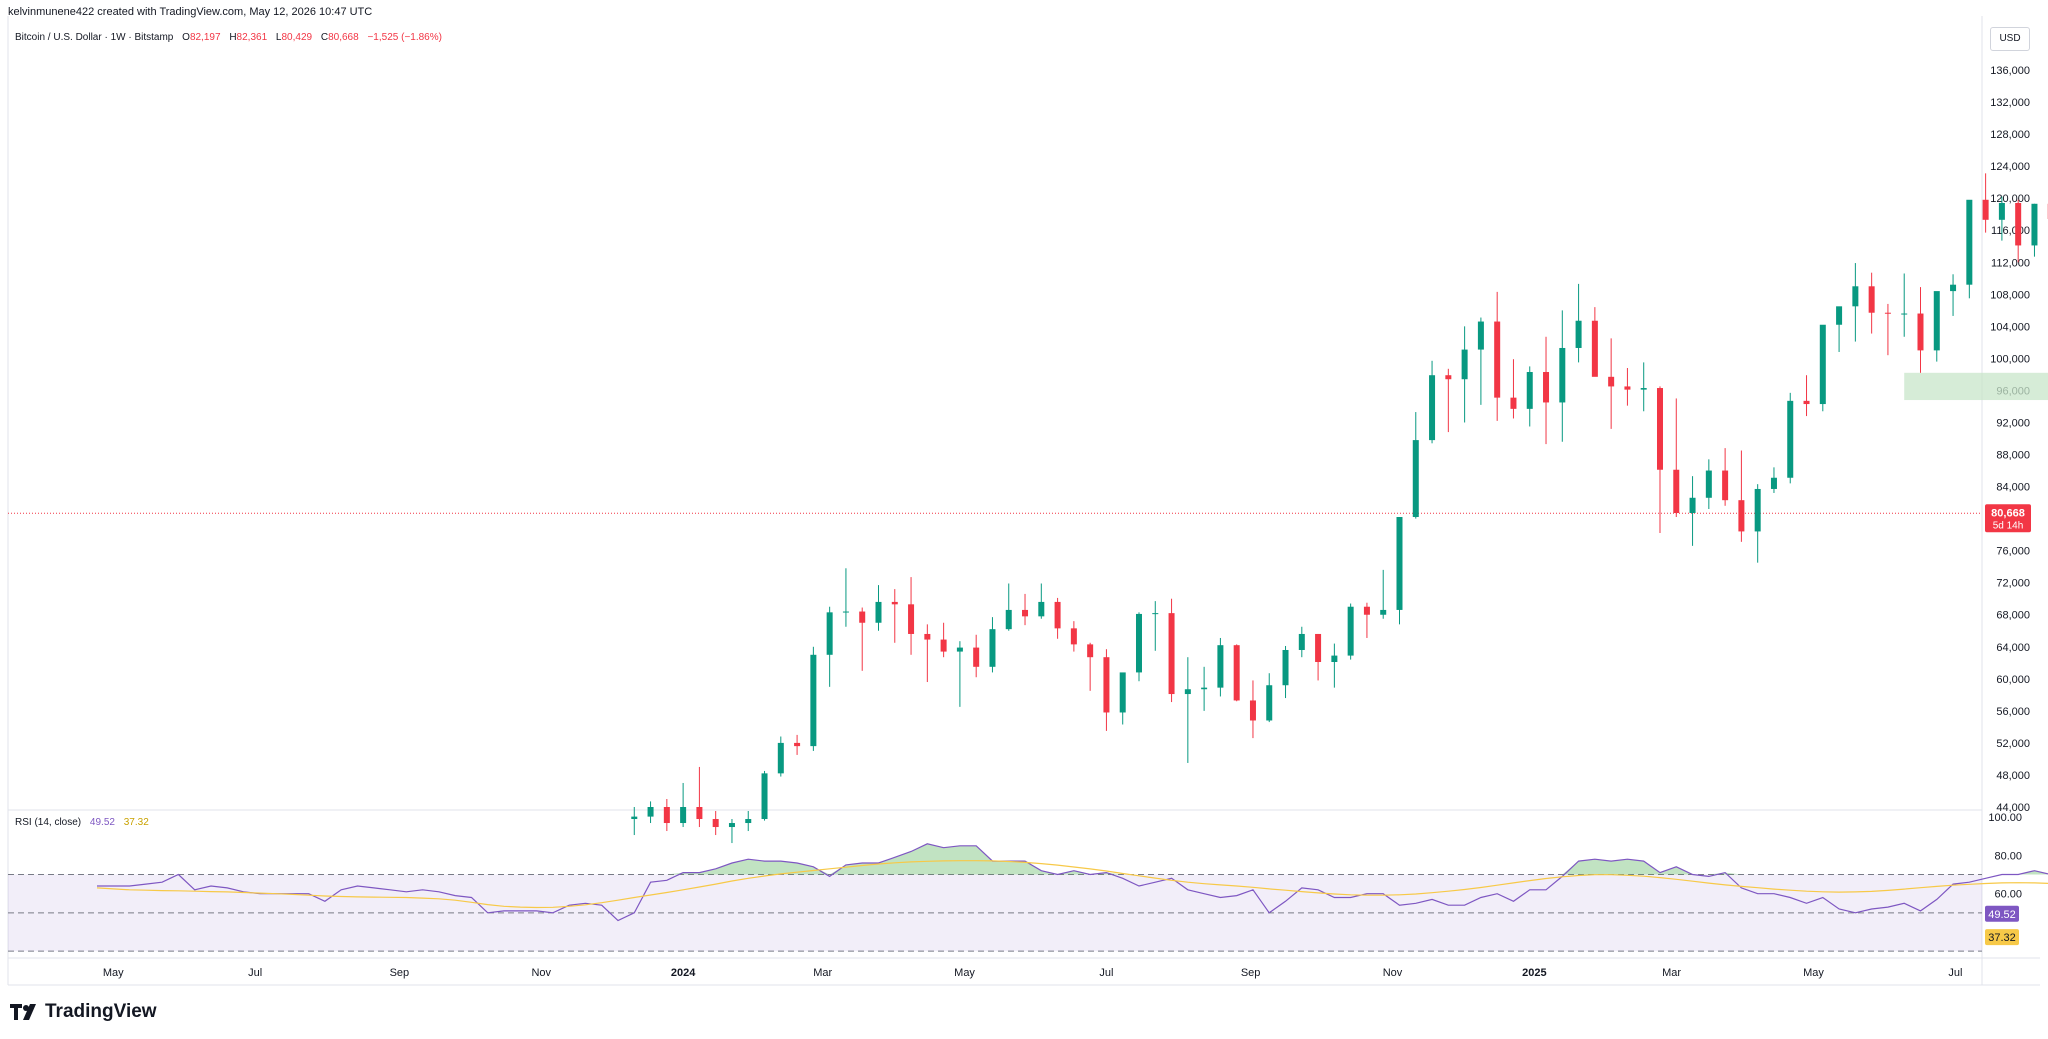 The height and width of the screenshot is (1039, 2048). I want to click on rsi-tick-label: 60.00, so click(2008, 895).